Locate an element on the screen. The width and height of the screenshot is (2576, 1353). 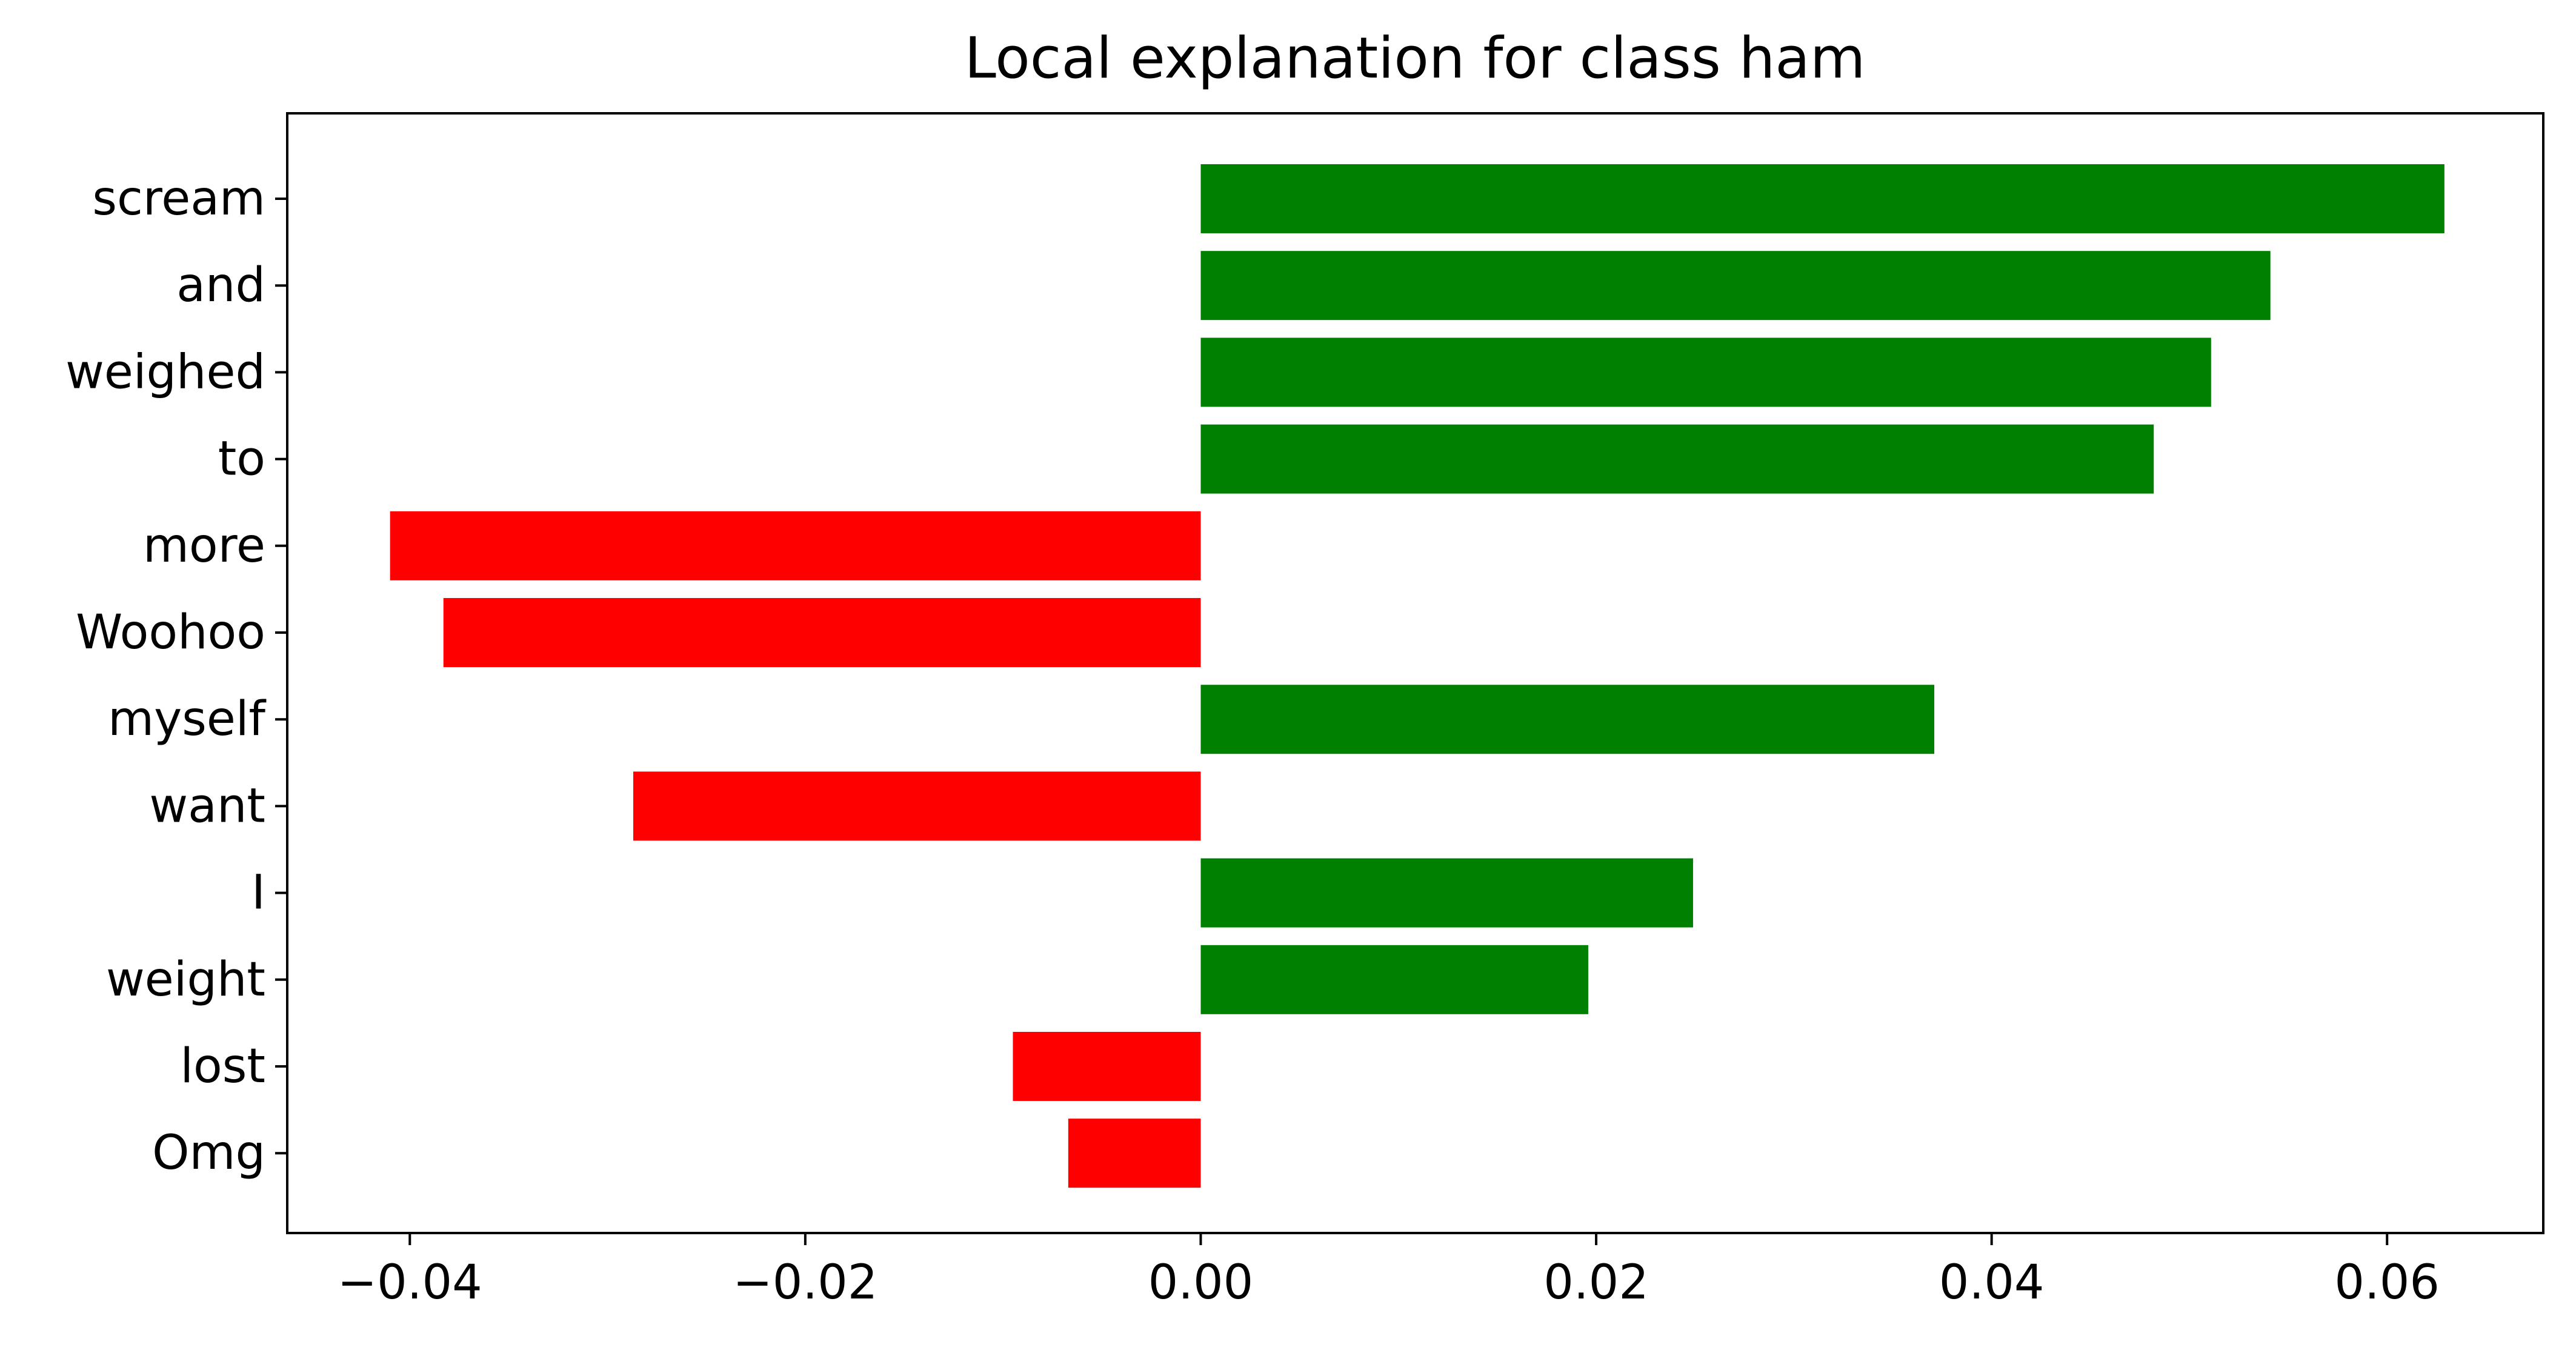
y-tick-label-omg: Omg is located at coordinates (208, 1153).